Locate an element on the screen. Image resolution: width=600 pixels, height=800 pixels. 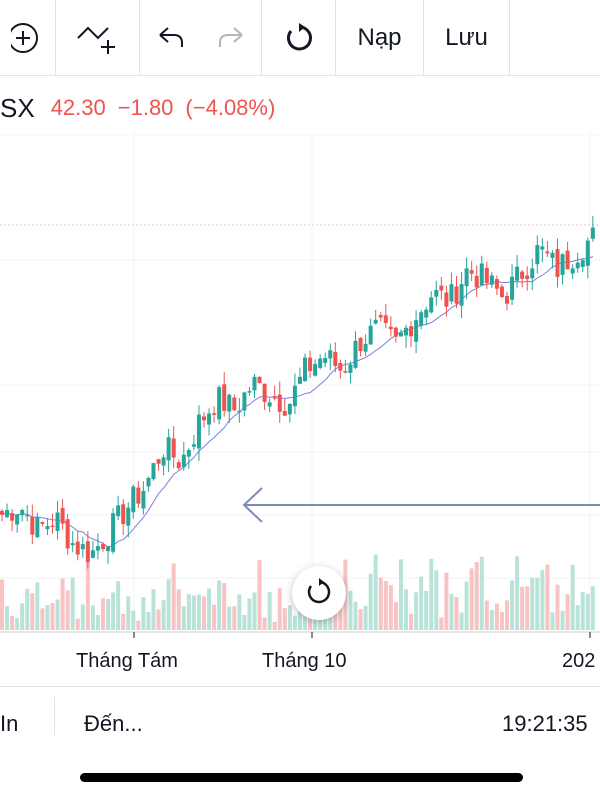
divider is located at coordinates (54, 716).